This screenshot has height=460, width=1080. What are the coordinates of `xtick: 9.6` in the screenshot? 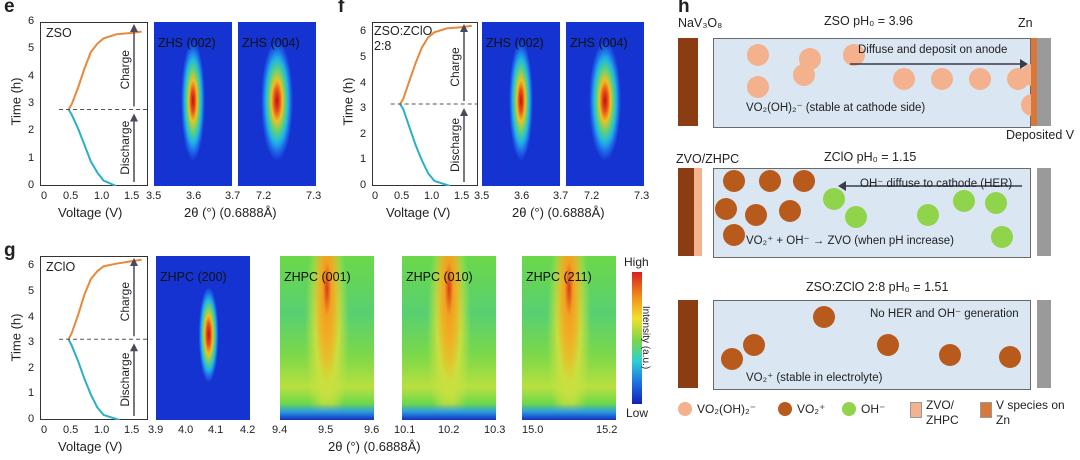 It's located at (372, 430).